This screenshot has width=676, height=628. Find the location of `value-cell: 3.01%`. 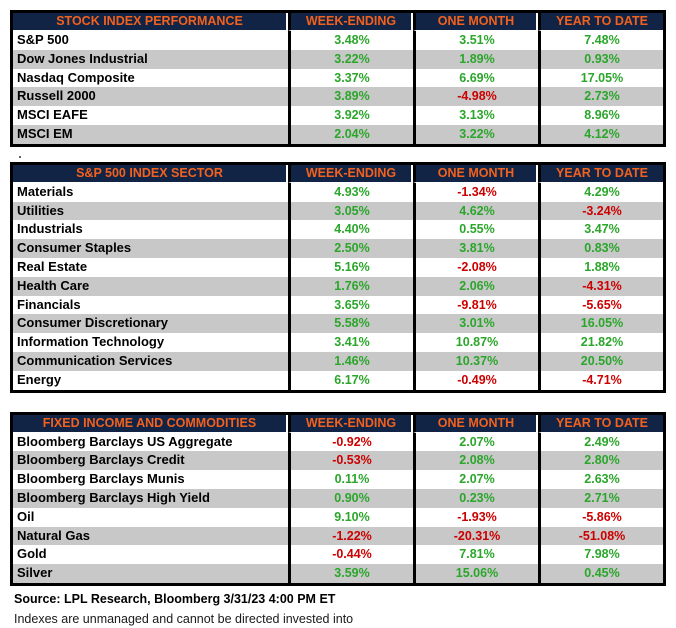

value-cell: 3.01% is located at coordinates (475, 324).